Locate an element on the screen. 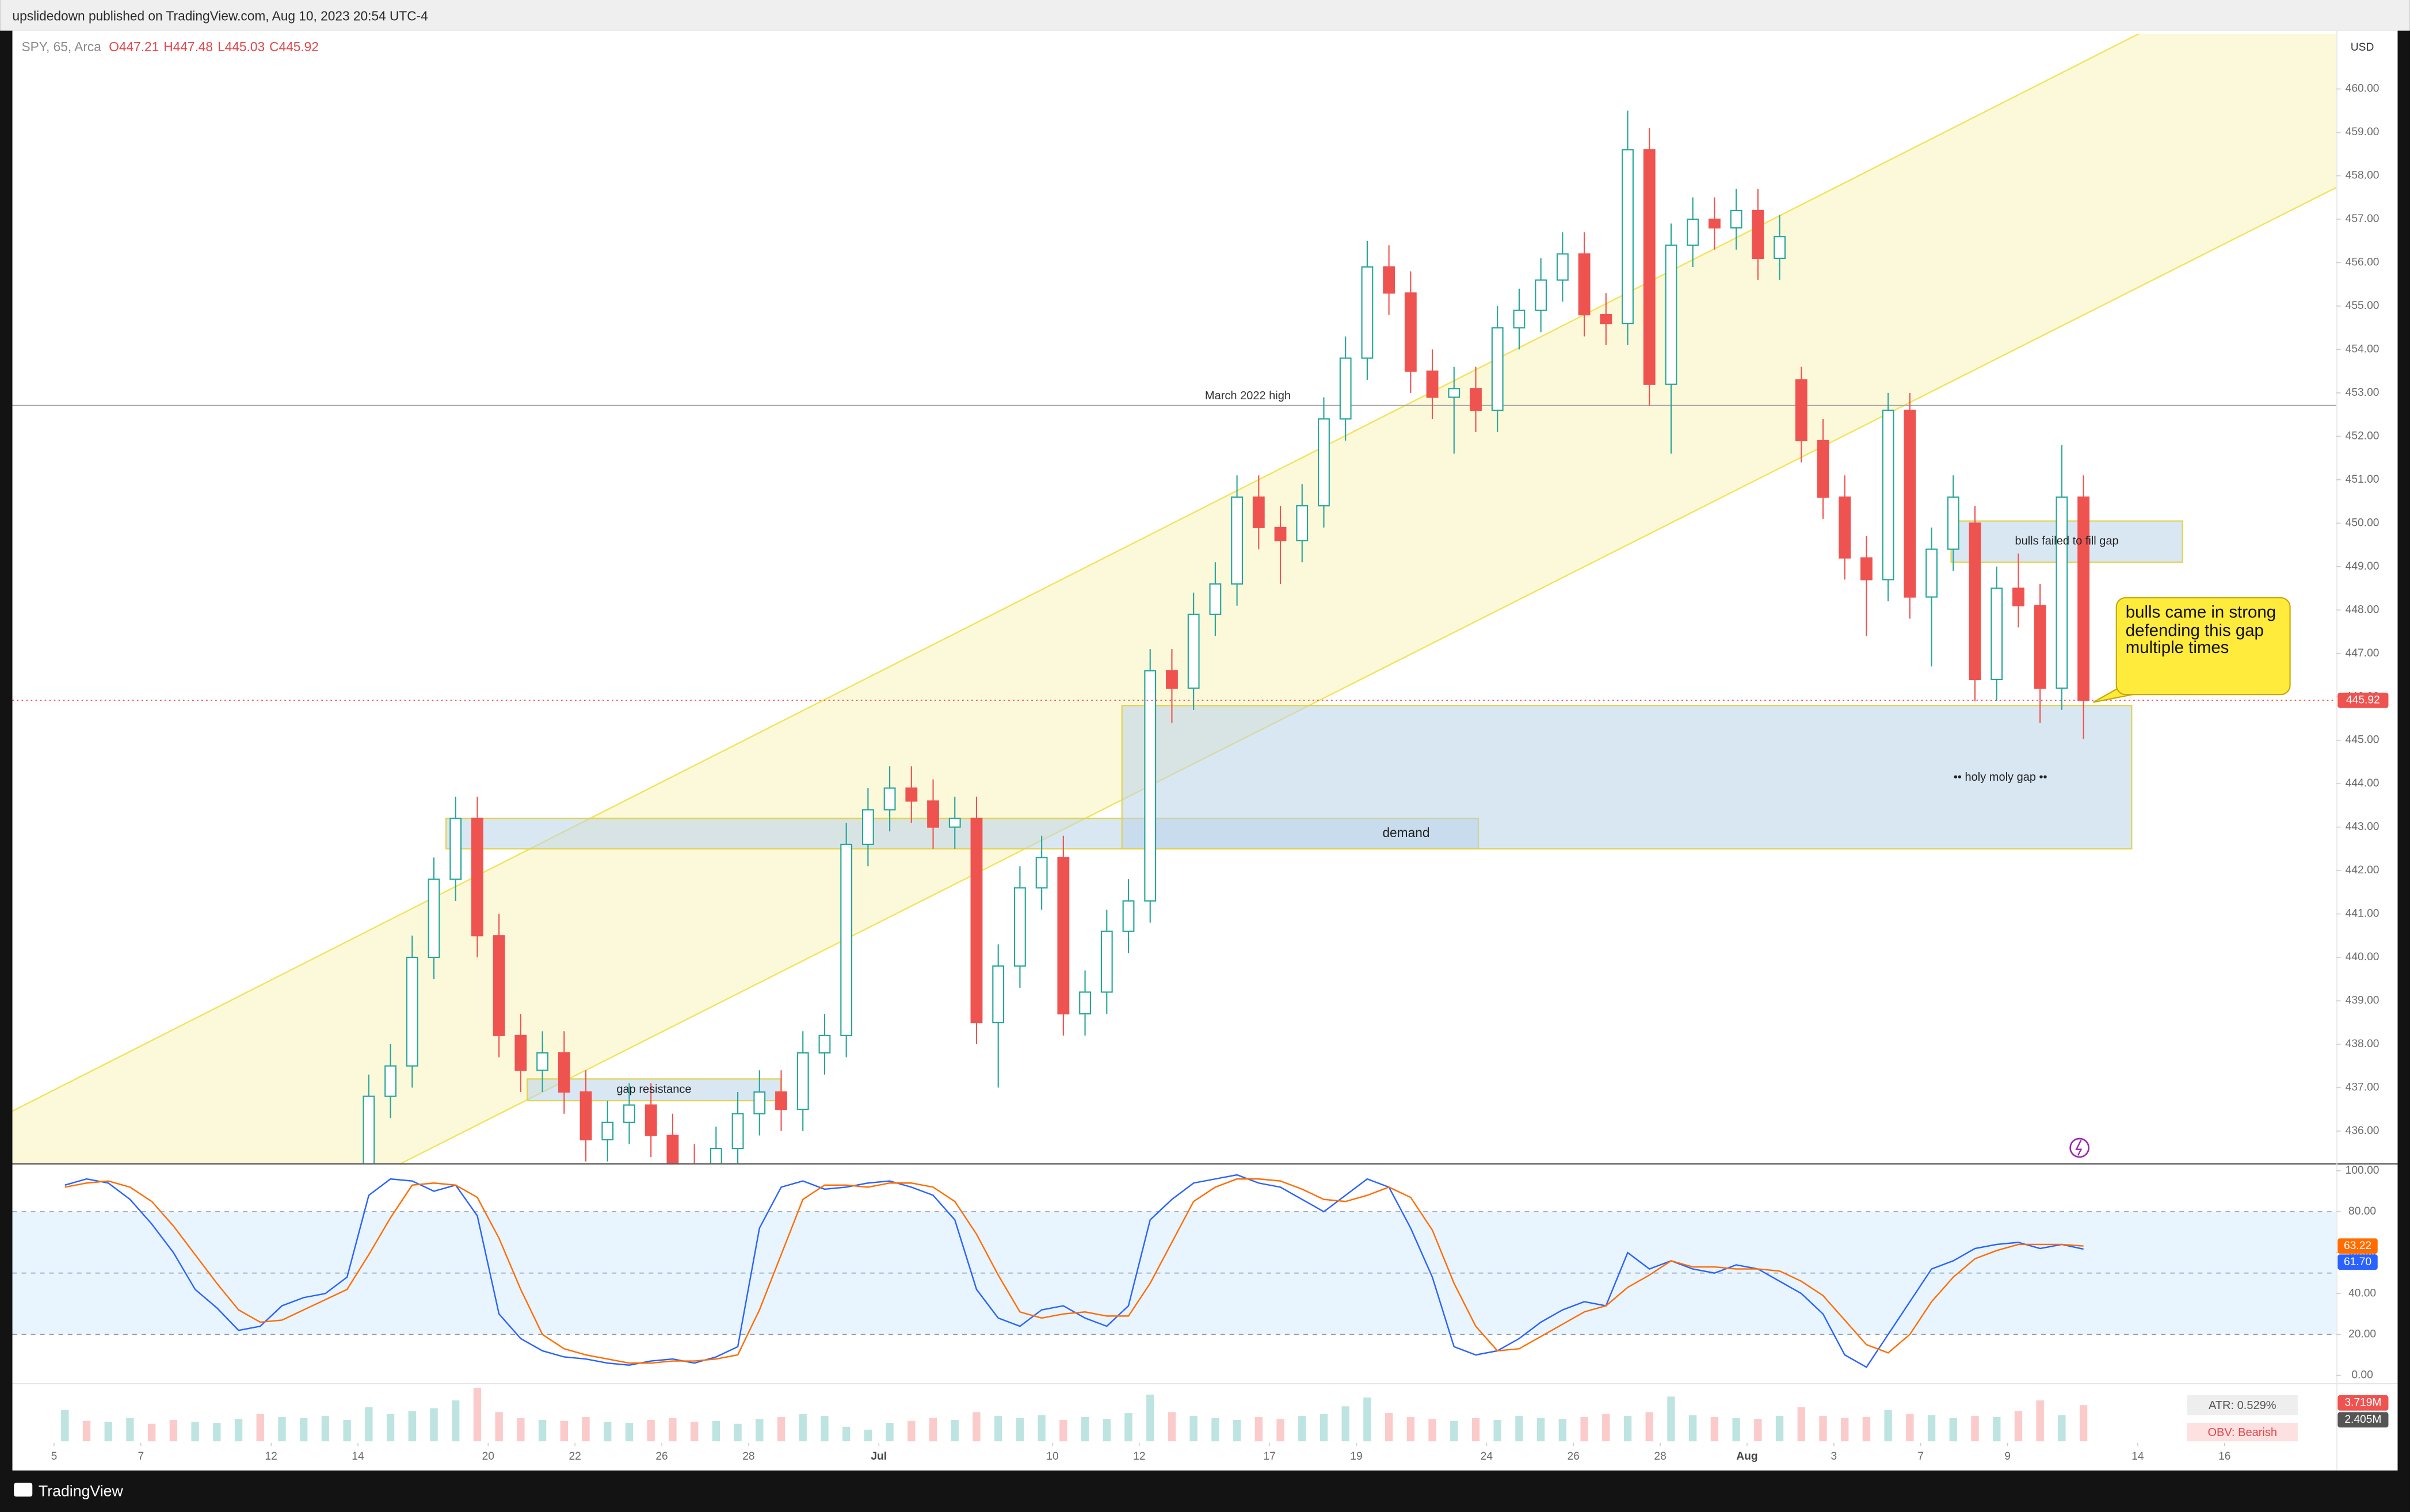 The image size is (2410, 1512). osc-value-label: 61.70 is located at coordinates (2357, 1262).